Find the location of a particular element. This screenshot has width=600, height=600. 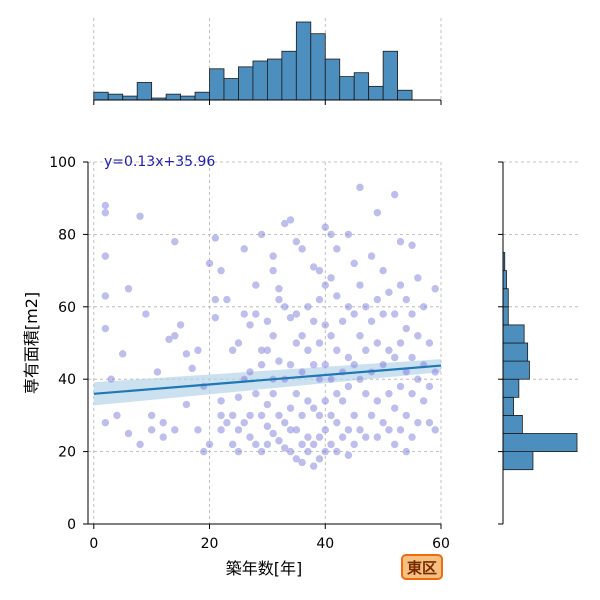

fit-line-layer is located at coordinates (267, 379).